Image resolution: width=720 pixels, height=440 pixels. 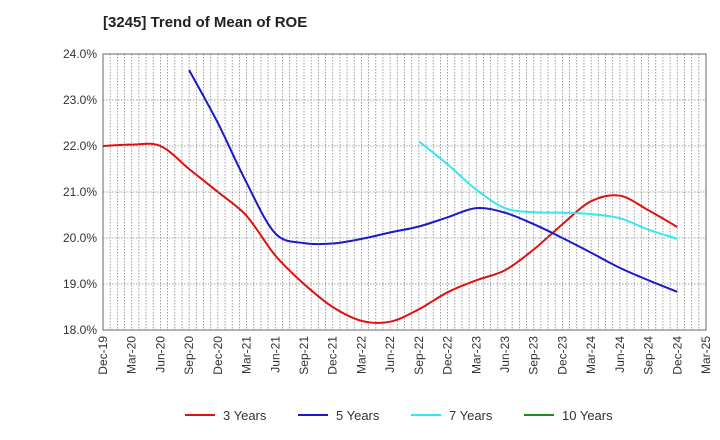 I want to click on x-tick-label: Mar-20, so click(x=132, y=355).